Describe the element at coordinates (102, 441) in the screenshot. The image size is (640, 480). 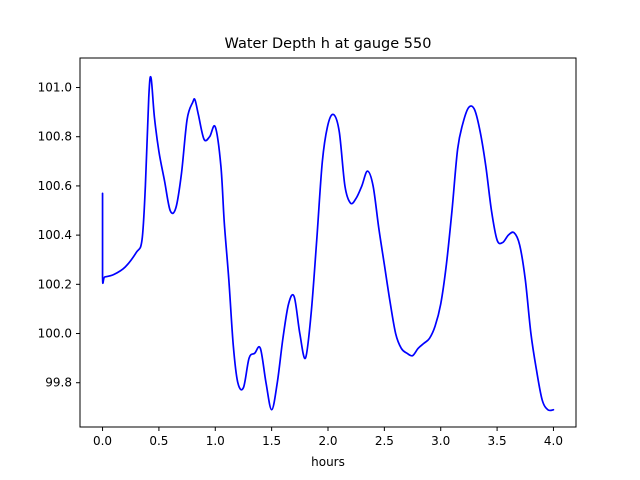
I see `x-tick-label: 0.0` at that location.